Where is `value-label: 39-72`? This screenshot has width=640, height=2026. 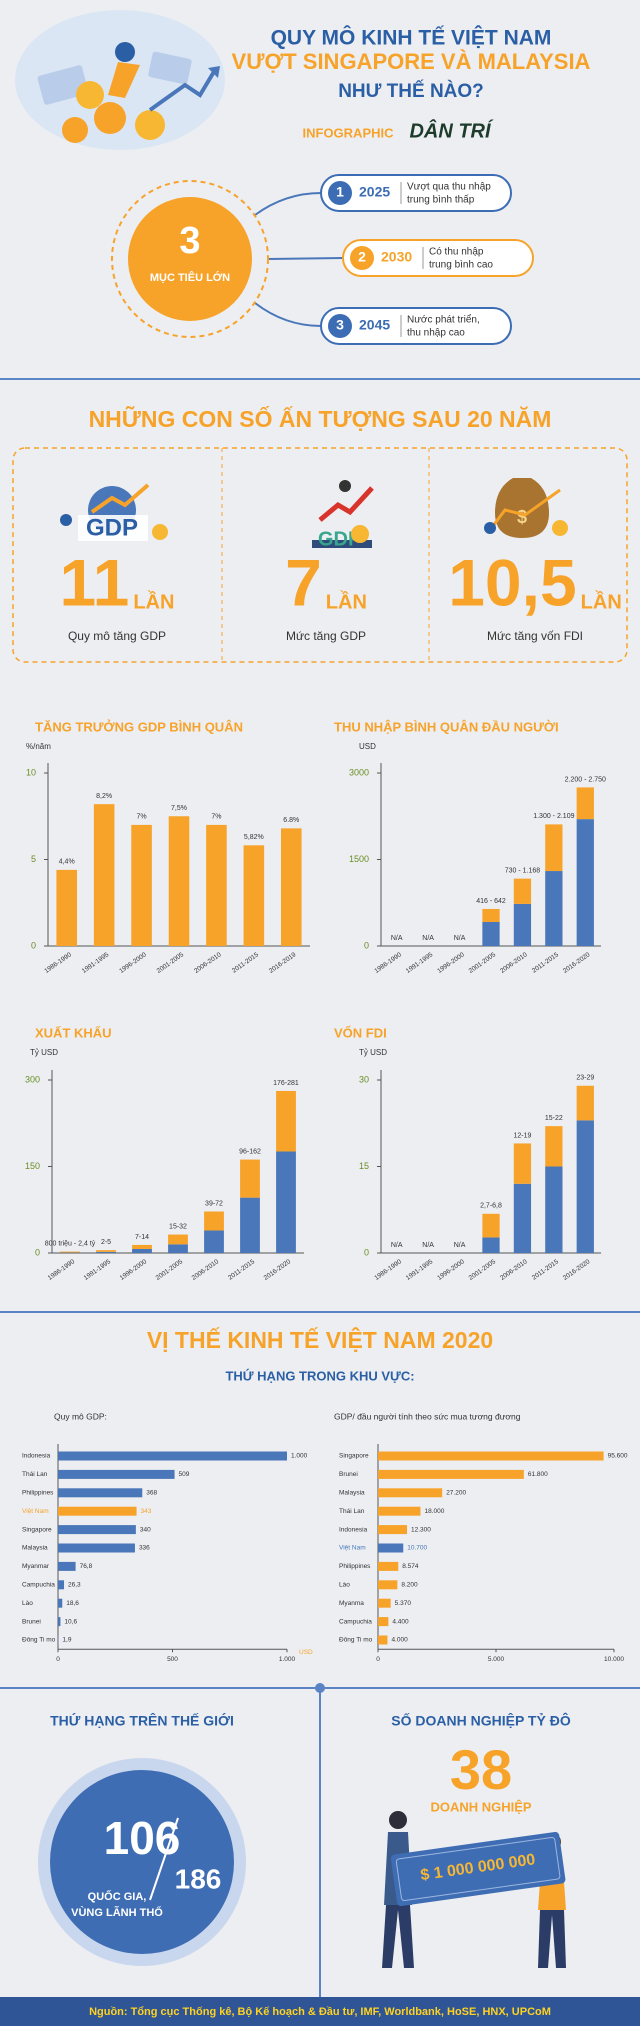 value-label: 39-72 is located at coordinates (214, 1203).